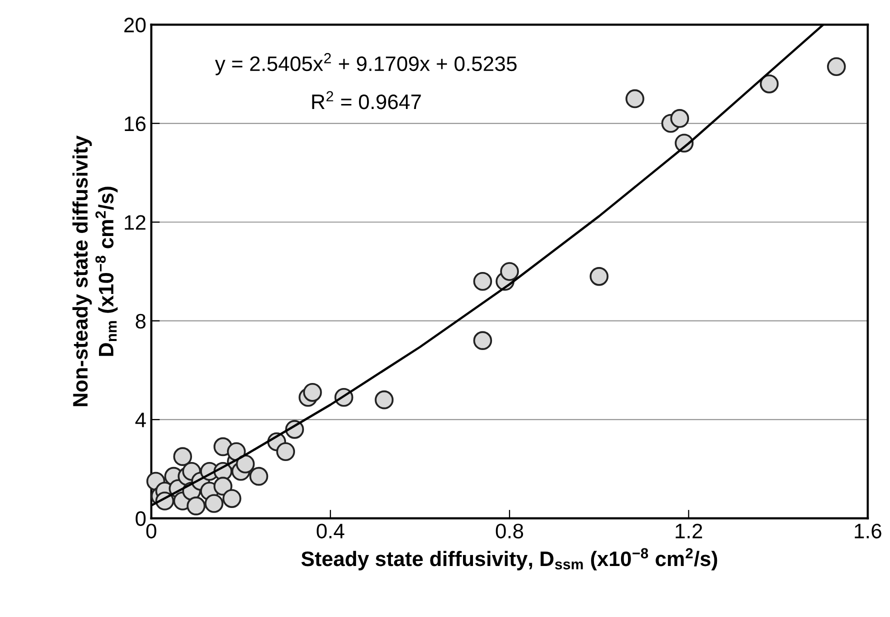 This screenshot has width=890, height=617. I want to click on x-tick-label: 0.4, so click(330, 531).